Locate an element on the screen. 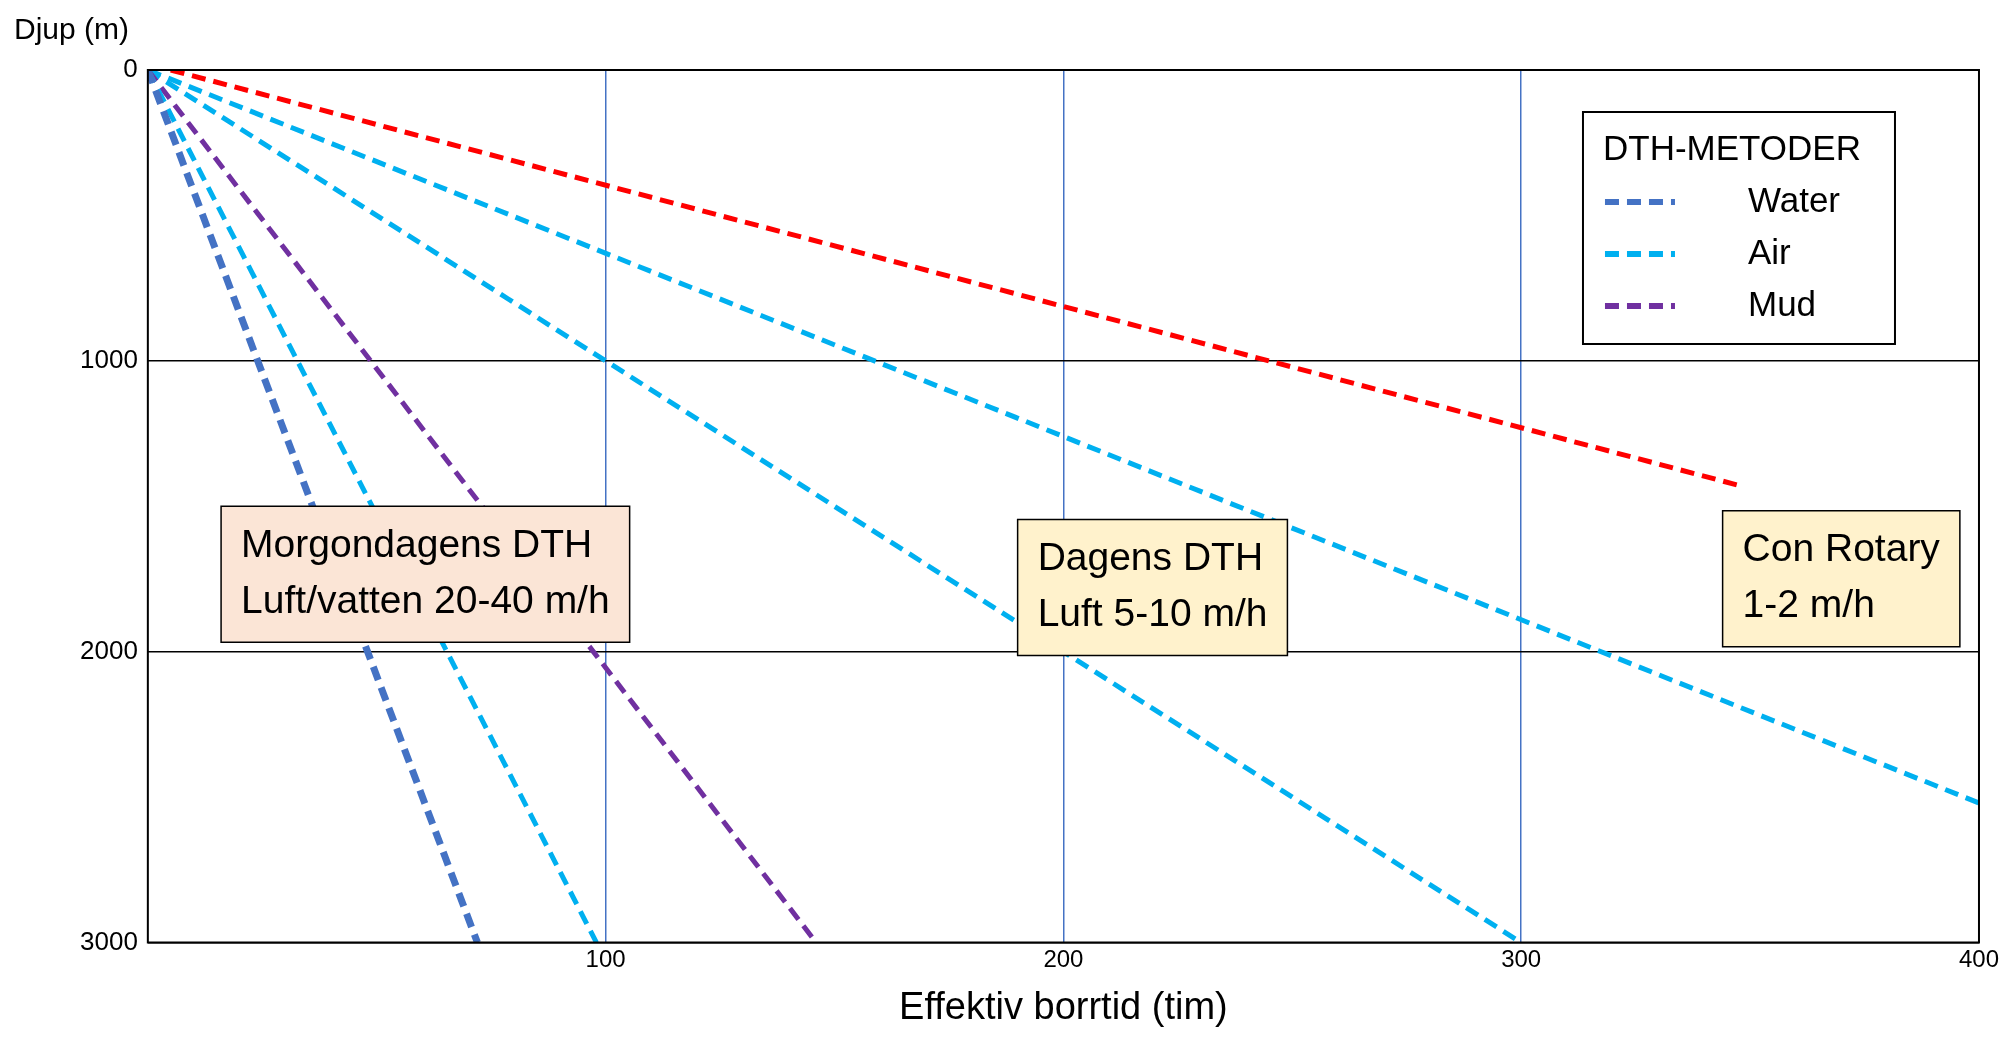 The height and width of the screenshot is (1047, 2010). y-tick-label: 3000 is located at coordinates (109, 940).